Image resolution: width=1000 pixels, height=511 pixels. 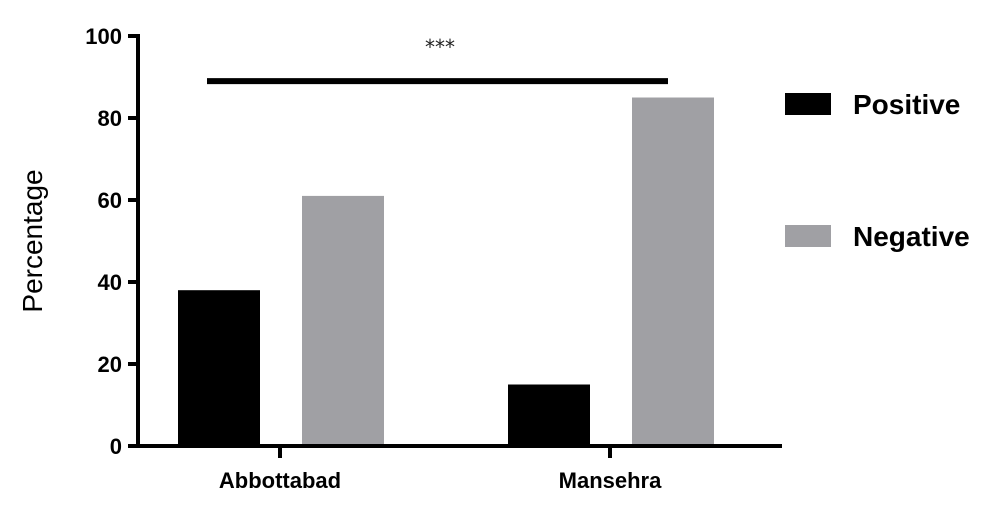 I want to click on legend-swatch-negative, so click(x=808, y=236).